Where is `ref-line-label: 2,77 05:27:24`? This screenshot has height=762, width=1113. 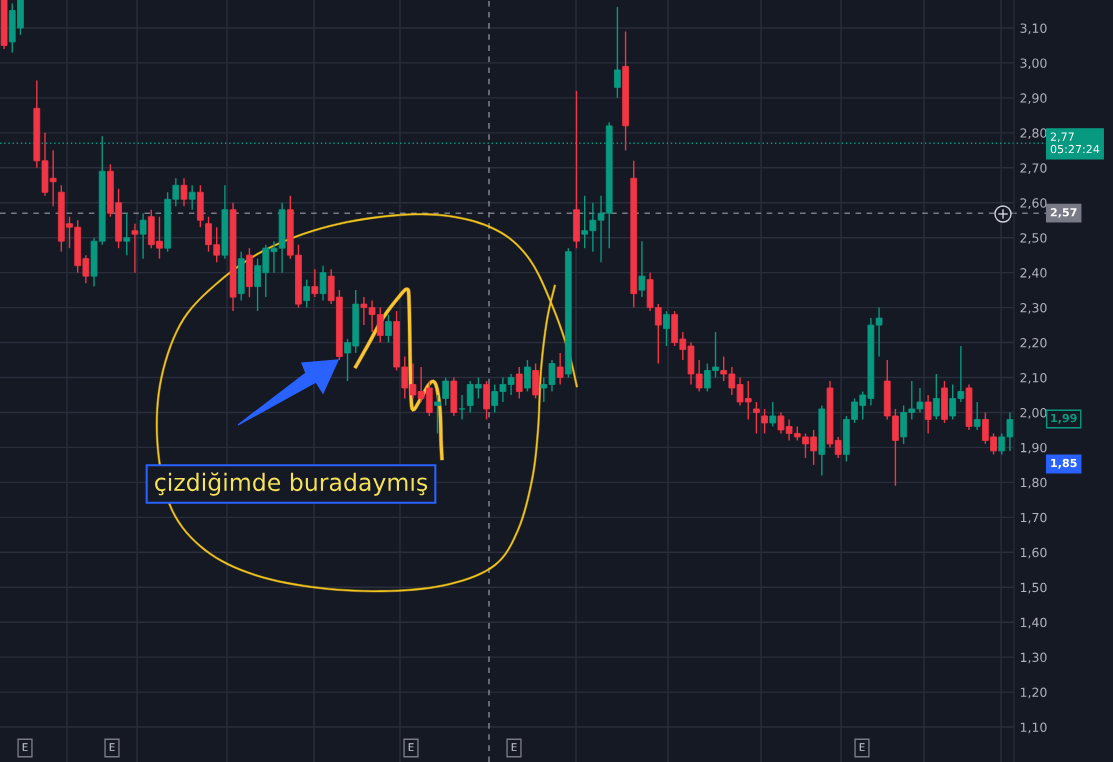
ref-line-label: 2,77 05:27:24 is located at coordinates (1075, 143).